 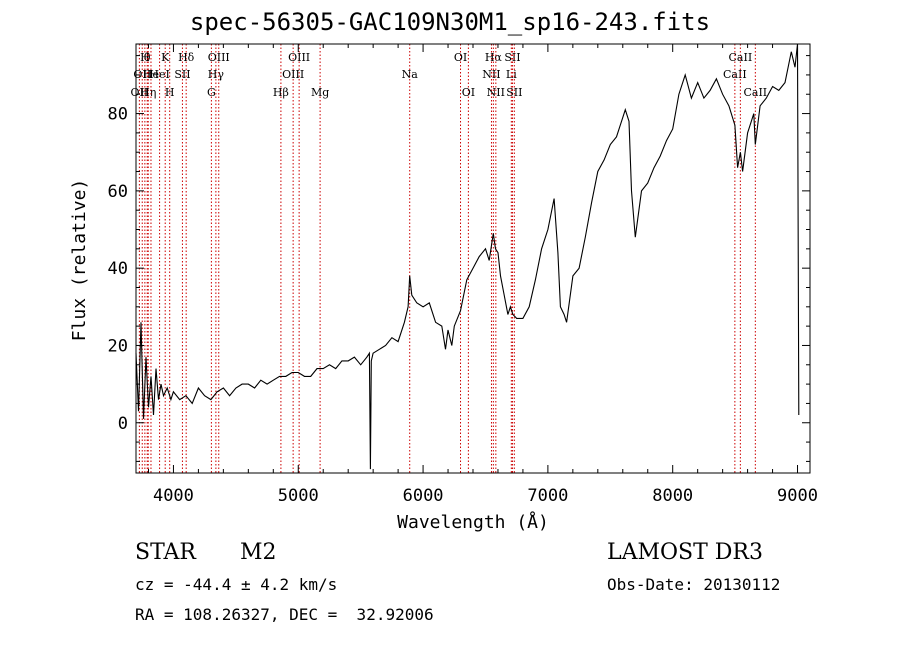 I want to click on line-marker-label: Hγ, so click(x=216, y=74).